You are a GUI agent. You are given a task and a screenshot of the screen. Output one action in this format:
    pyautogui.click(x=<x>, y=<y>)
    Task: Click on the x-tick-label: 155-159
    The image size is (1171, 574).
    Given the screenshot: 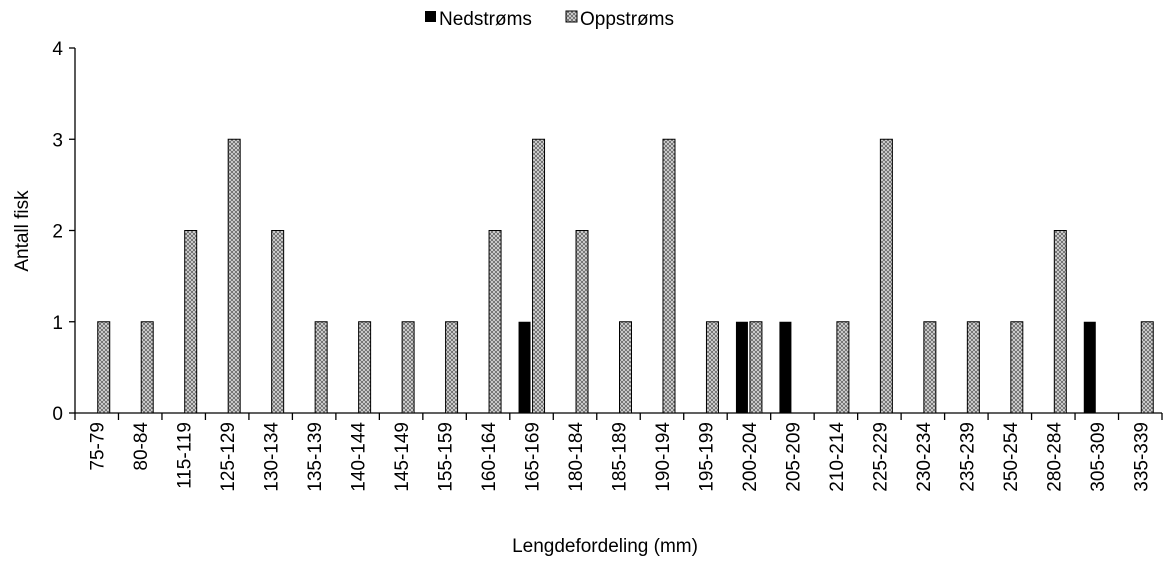 What is the action you would take?
    pyautogui.click(x=446, y=457)
    